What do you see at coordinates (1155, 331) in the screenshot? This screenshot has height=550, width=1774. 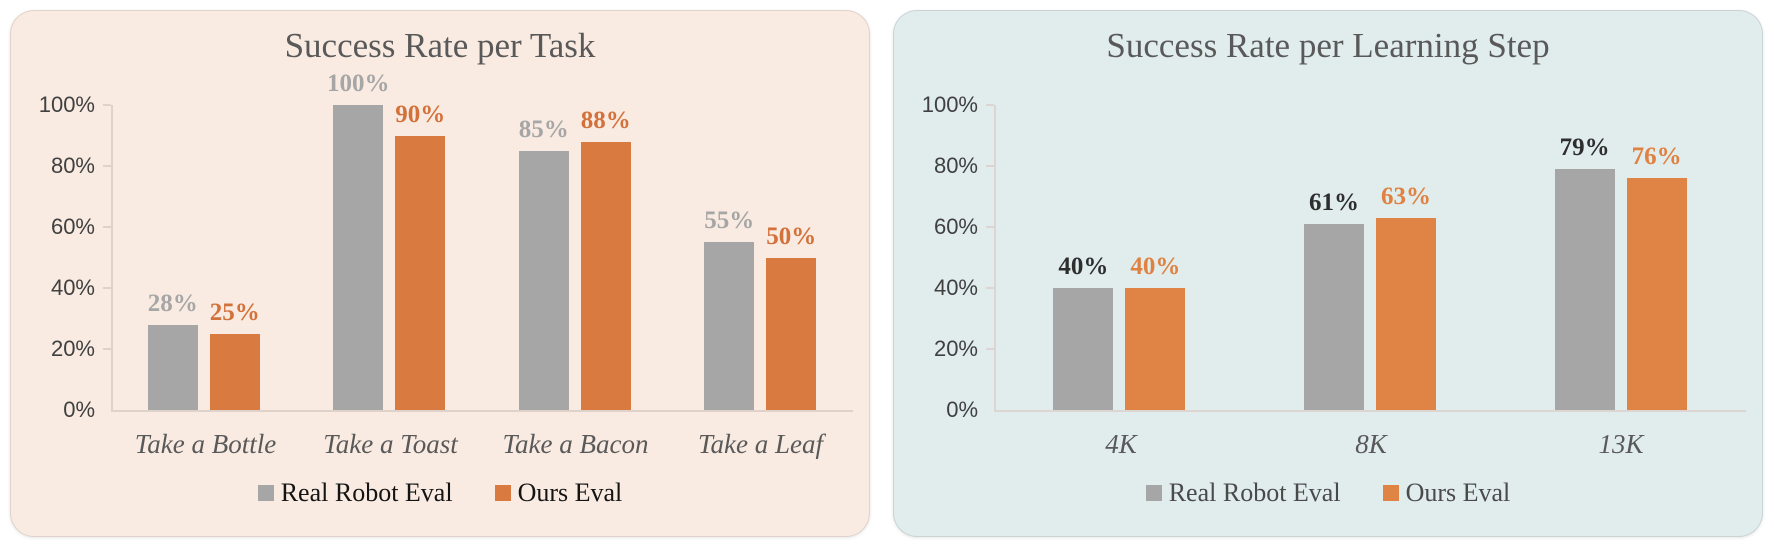 I see `bar-ours-eval: 40%` at bounding box center [1155, 331].